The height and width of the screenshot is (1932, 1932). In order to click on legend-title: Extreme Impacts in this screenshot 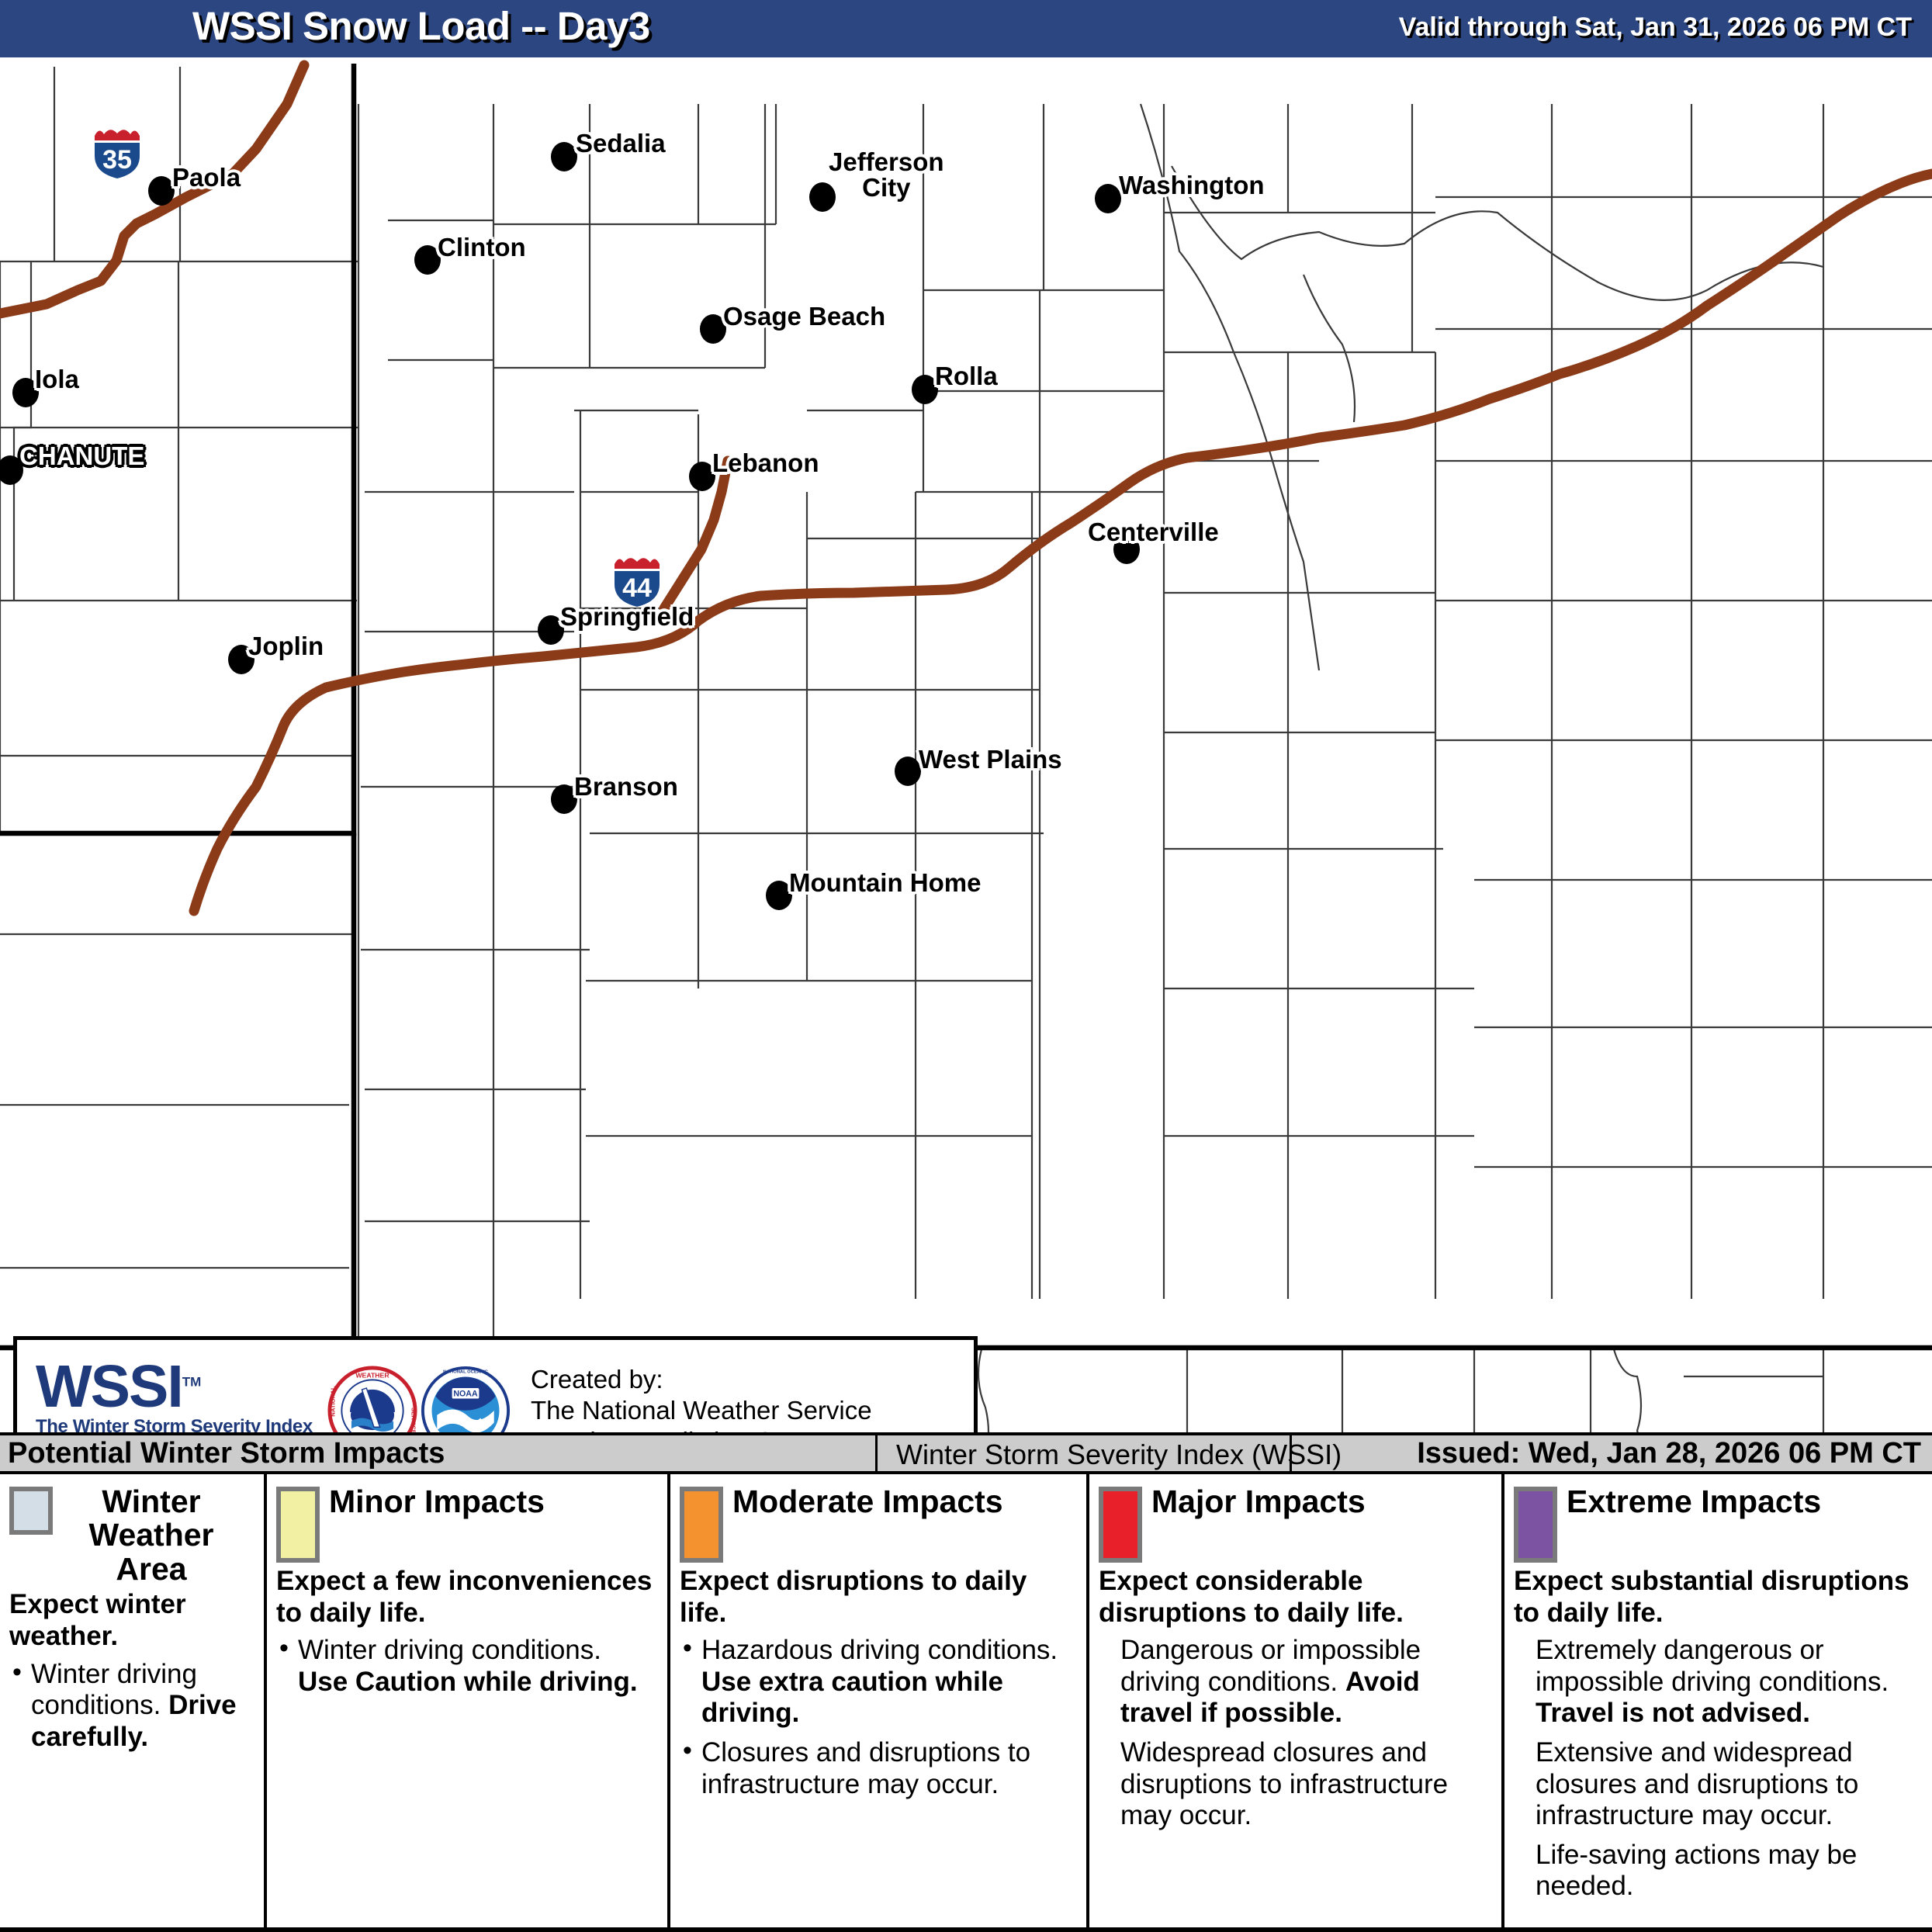, I will do `click(1694, 1501)`.